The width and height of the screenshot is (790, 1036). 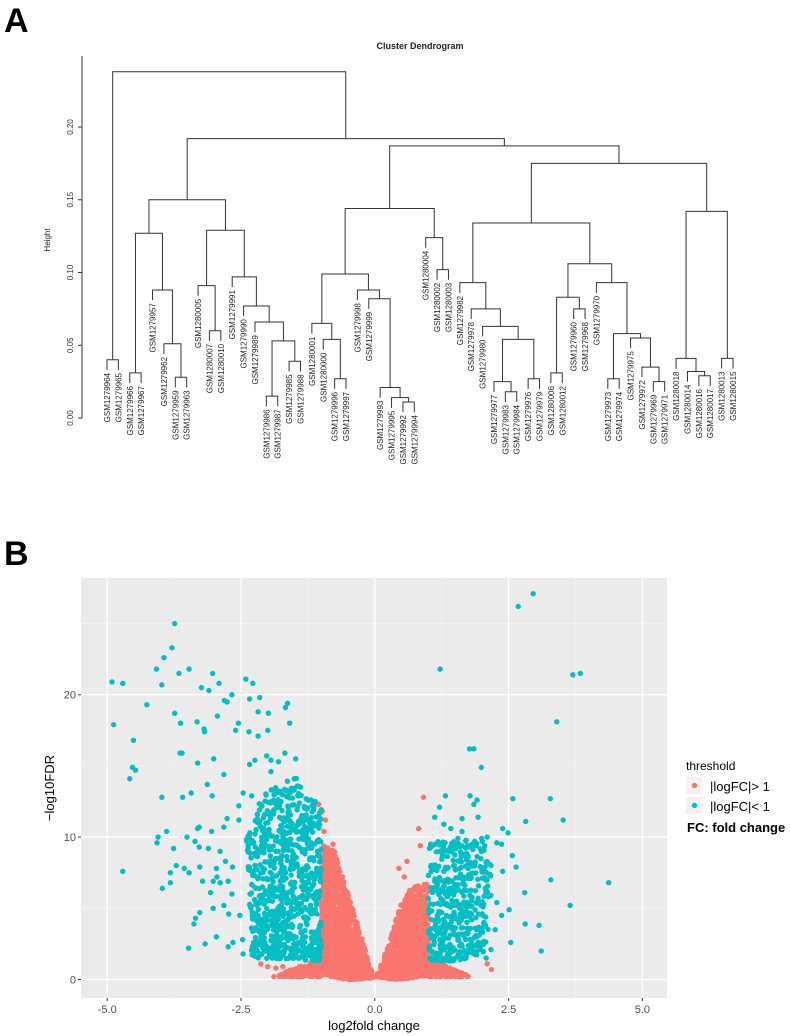 What do you see at coordinates (70, 199) in the screenshot?
I see `y-tick-label: 0.15` at bounding box center [70, 199].